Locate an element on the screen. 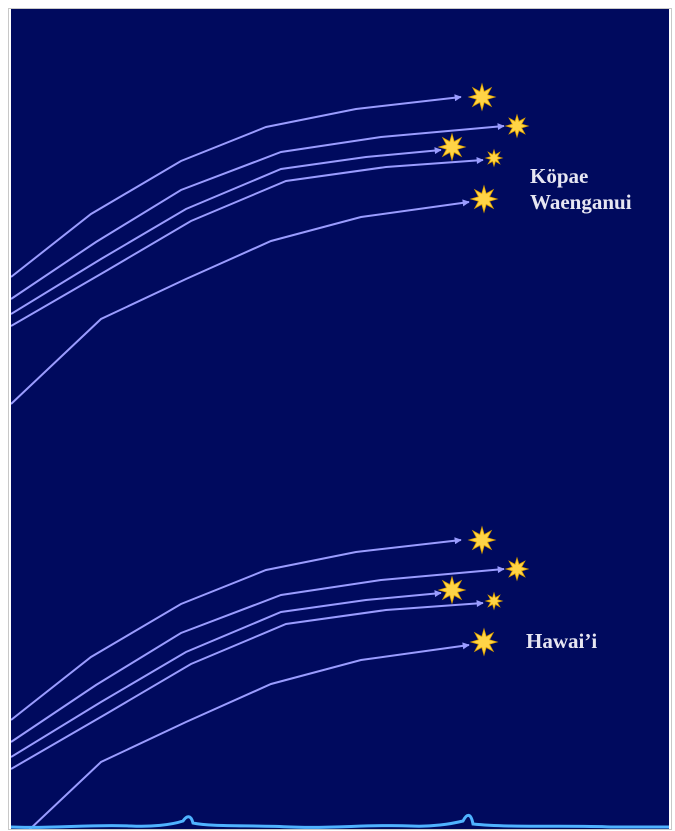 The image size is (675, 831). label-waenganui: Waenganui is located at coordinates (581, 202).